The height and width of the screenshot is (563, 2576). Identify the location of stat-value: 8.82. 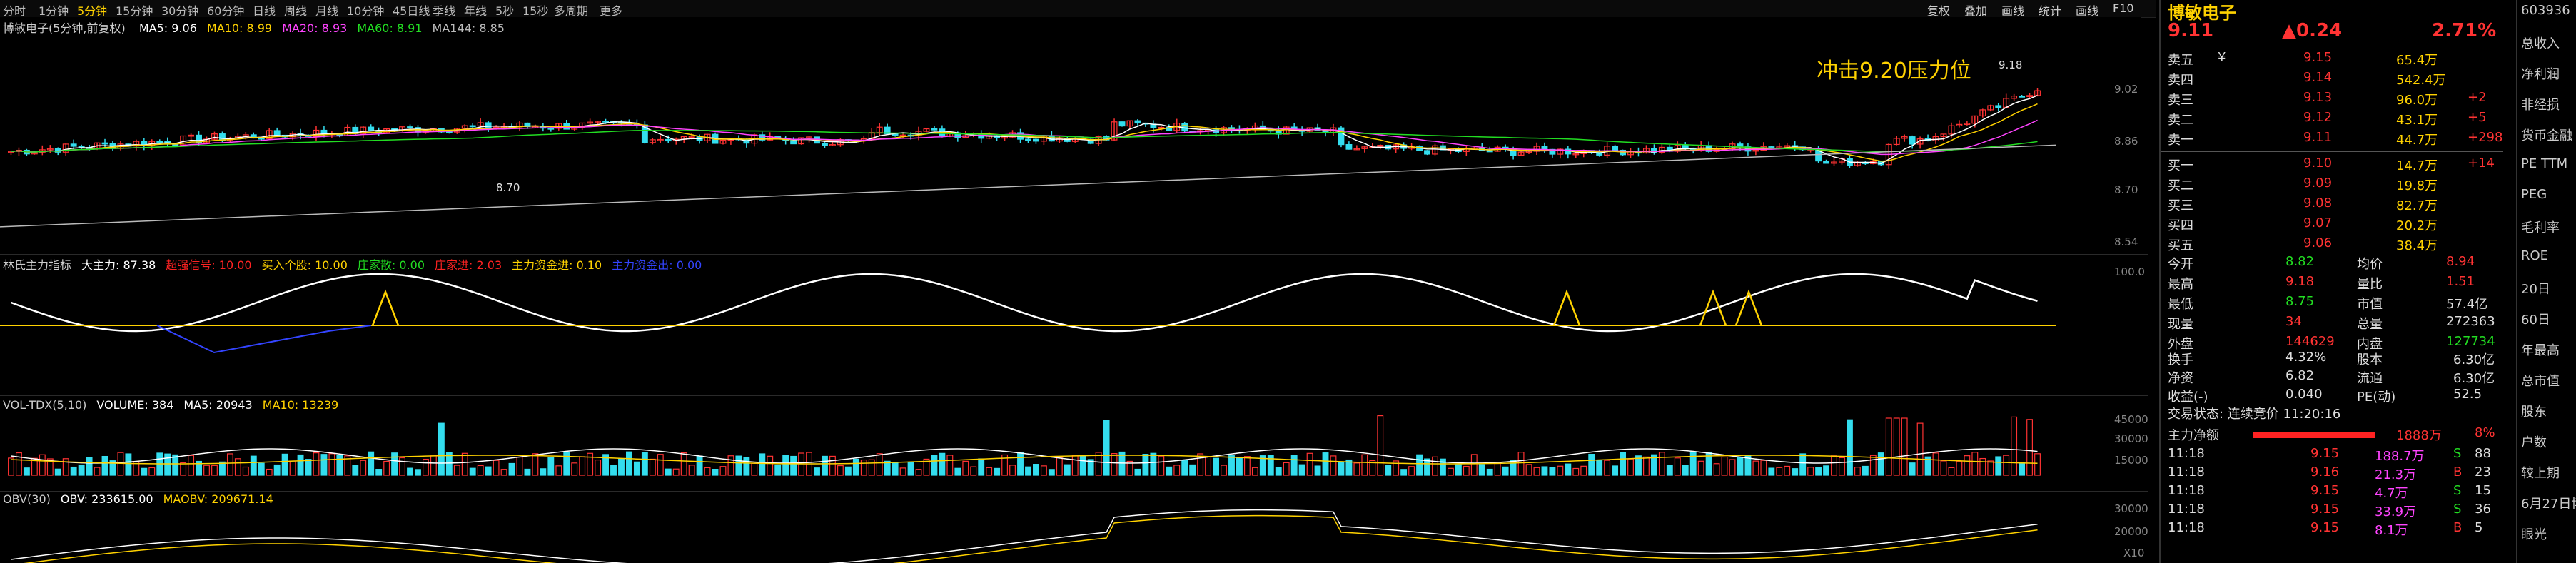
(2300, 261).